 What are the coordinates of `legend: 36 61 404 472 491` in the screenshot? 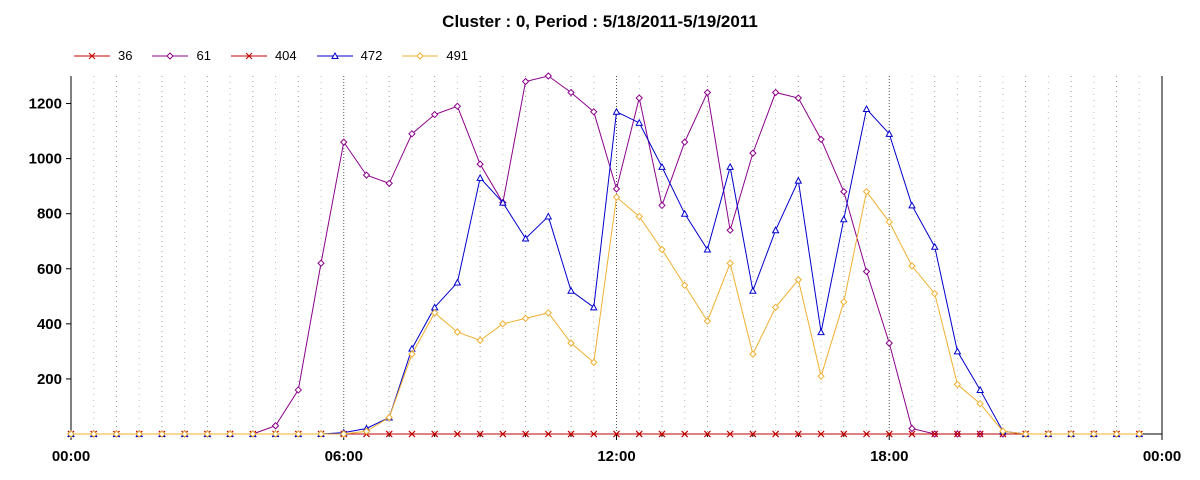 It's located at (271, 55).